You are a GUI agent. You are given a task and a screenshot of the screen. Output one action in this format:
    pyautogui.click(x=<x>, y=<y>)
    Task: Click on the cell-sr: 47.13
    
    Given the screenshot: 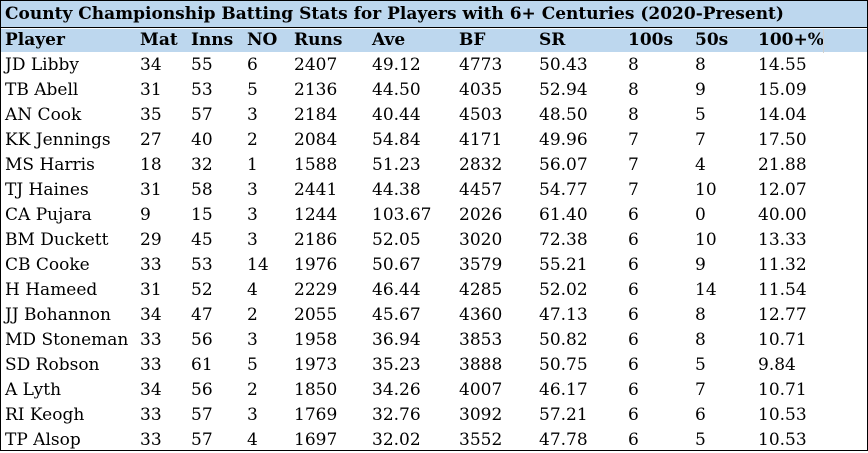 What is the action you would take?
    pyautogui.click(x=563, y=315)
    